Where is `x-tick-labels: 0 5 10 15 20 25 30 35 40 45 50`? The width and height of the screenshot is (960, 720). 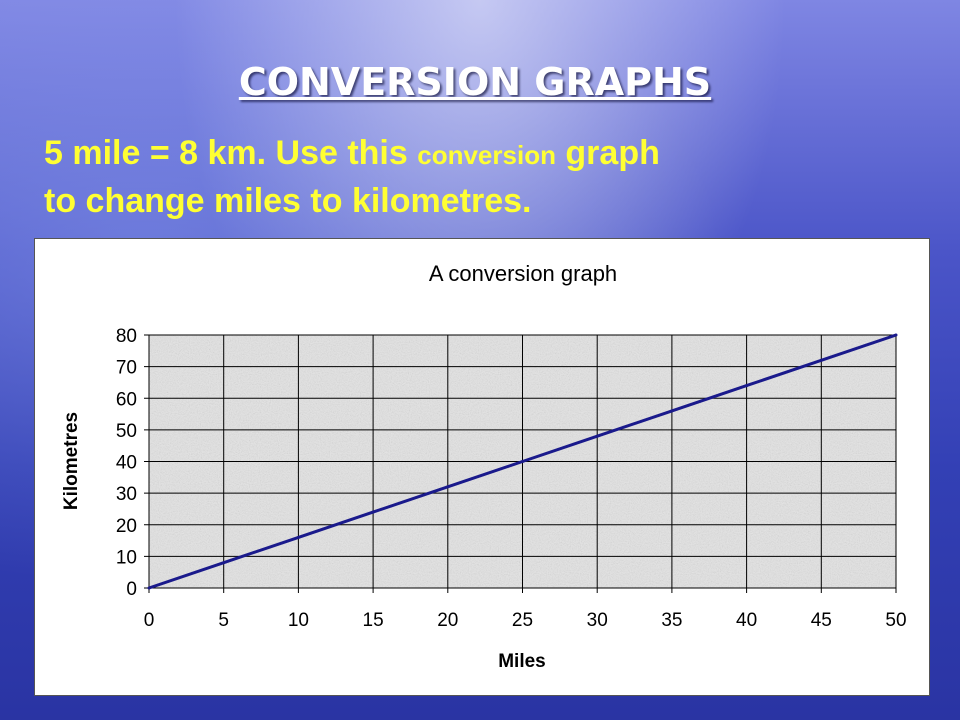 x-tick-labels: 0 5 10 15 20 25 30 35 40 45 50 is located at coordinates (525, 620).